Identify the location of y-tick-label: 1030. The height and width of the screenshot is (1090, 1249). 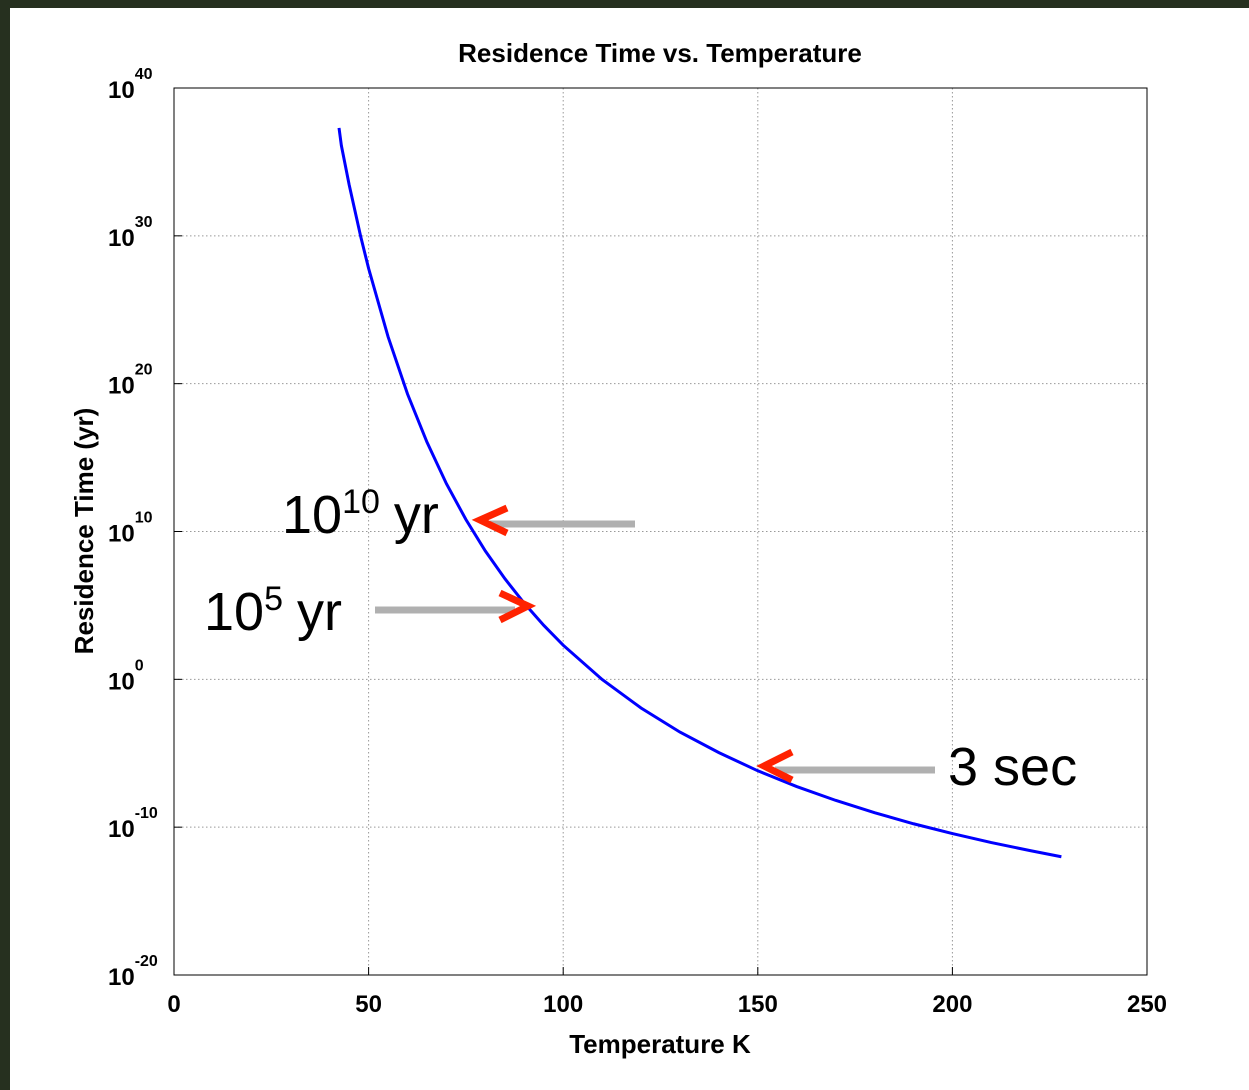
(130, 233).